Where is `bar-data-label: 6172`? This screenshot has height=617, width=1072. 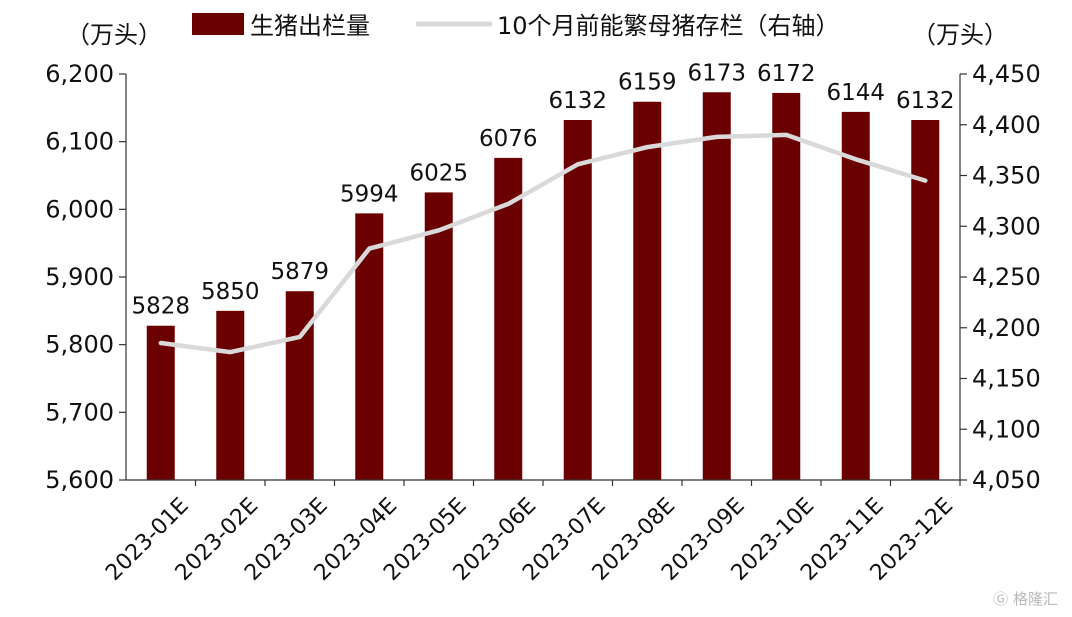
bar-data-label: 6172 is located at coordinates (786, 74).